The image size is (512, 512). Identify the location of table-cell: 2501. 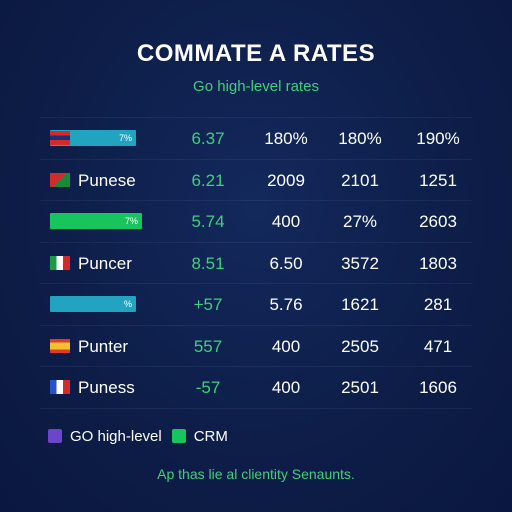
(360, 387).